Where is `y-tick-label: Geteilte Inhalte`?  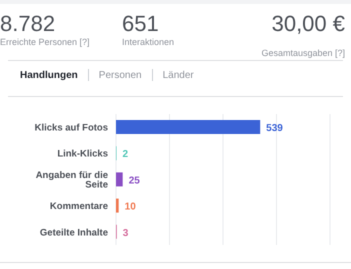 y-tick-label: Geteilte Inhalte is located at coordinates (74, 232).